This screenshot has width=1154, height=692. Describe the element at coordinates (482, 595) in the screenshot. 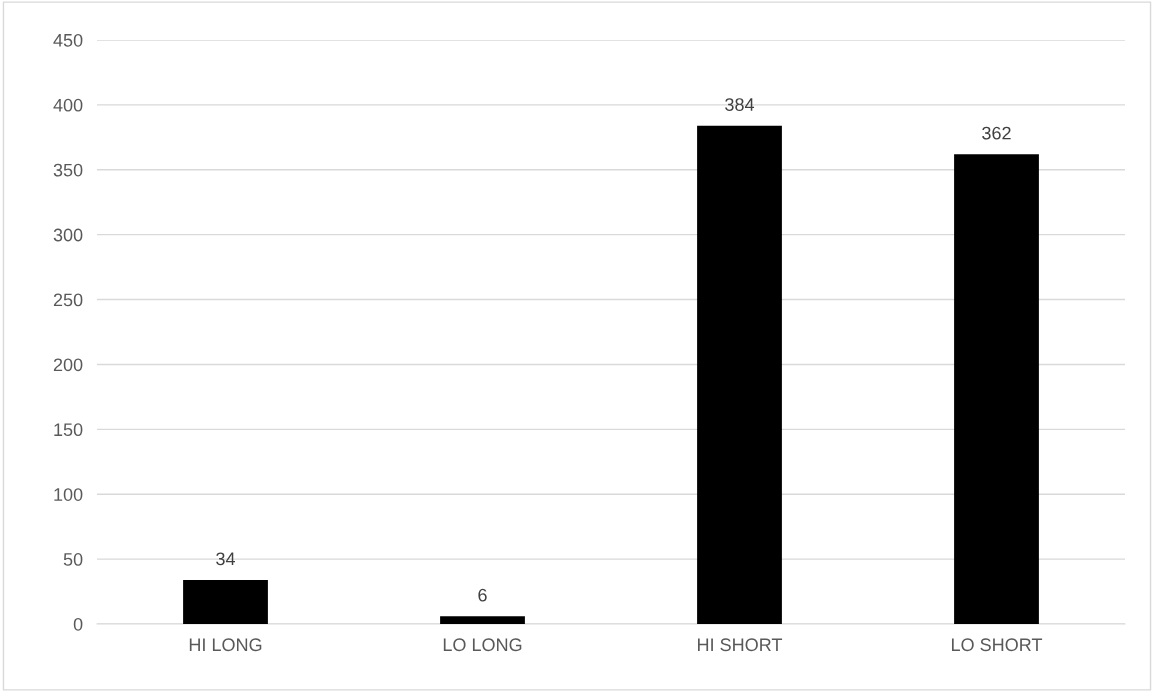

I see `data-label: 6` at that location.